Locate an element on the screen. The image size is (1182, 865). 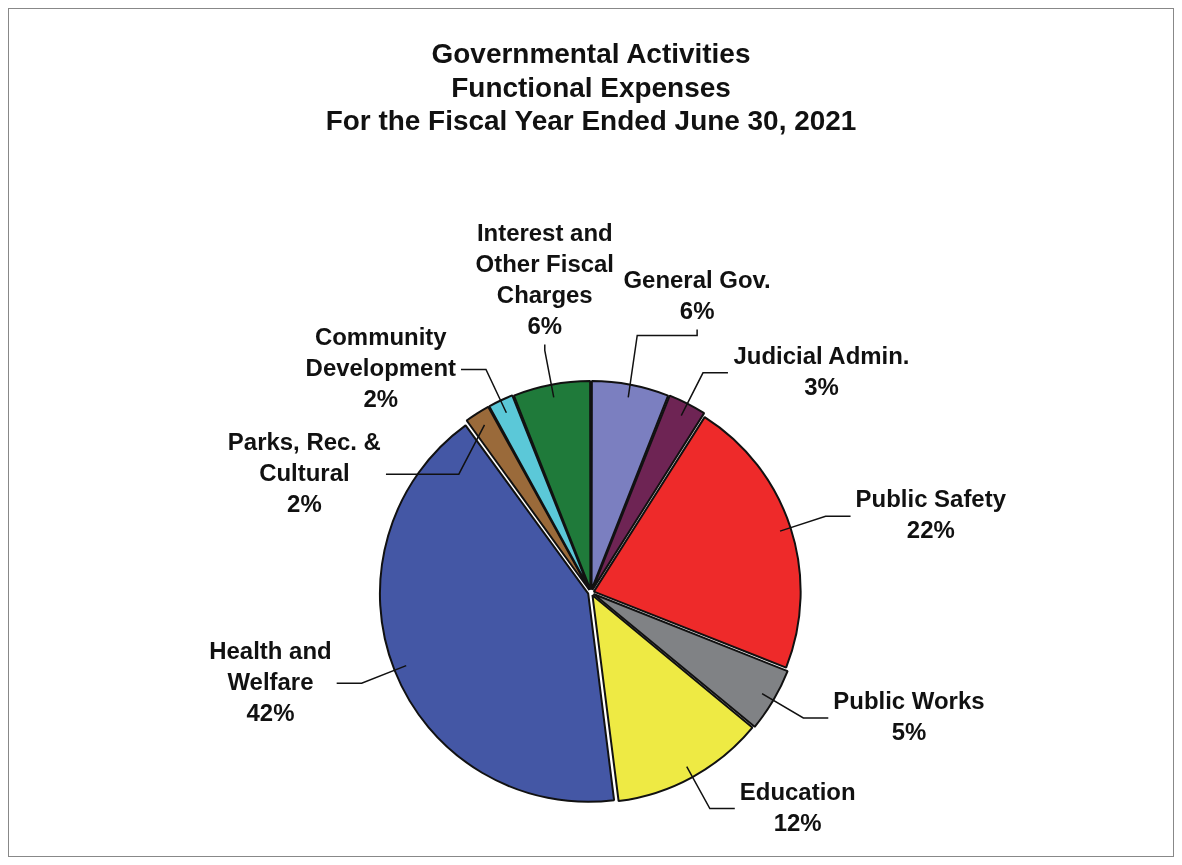
slice-label: Education is located at coordinates (797, 791).